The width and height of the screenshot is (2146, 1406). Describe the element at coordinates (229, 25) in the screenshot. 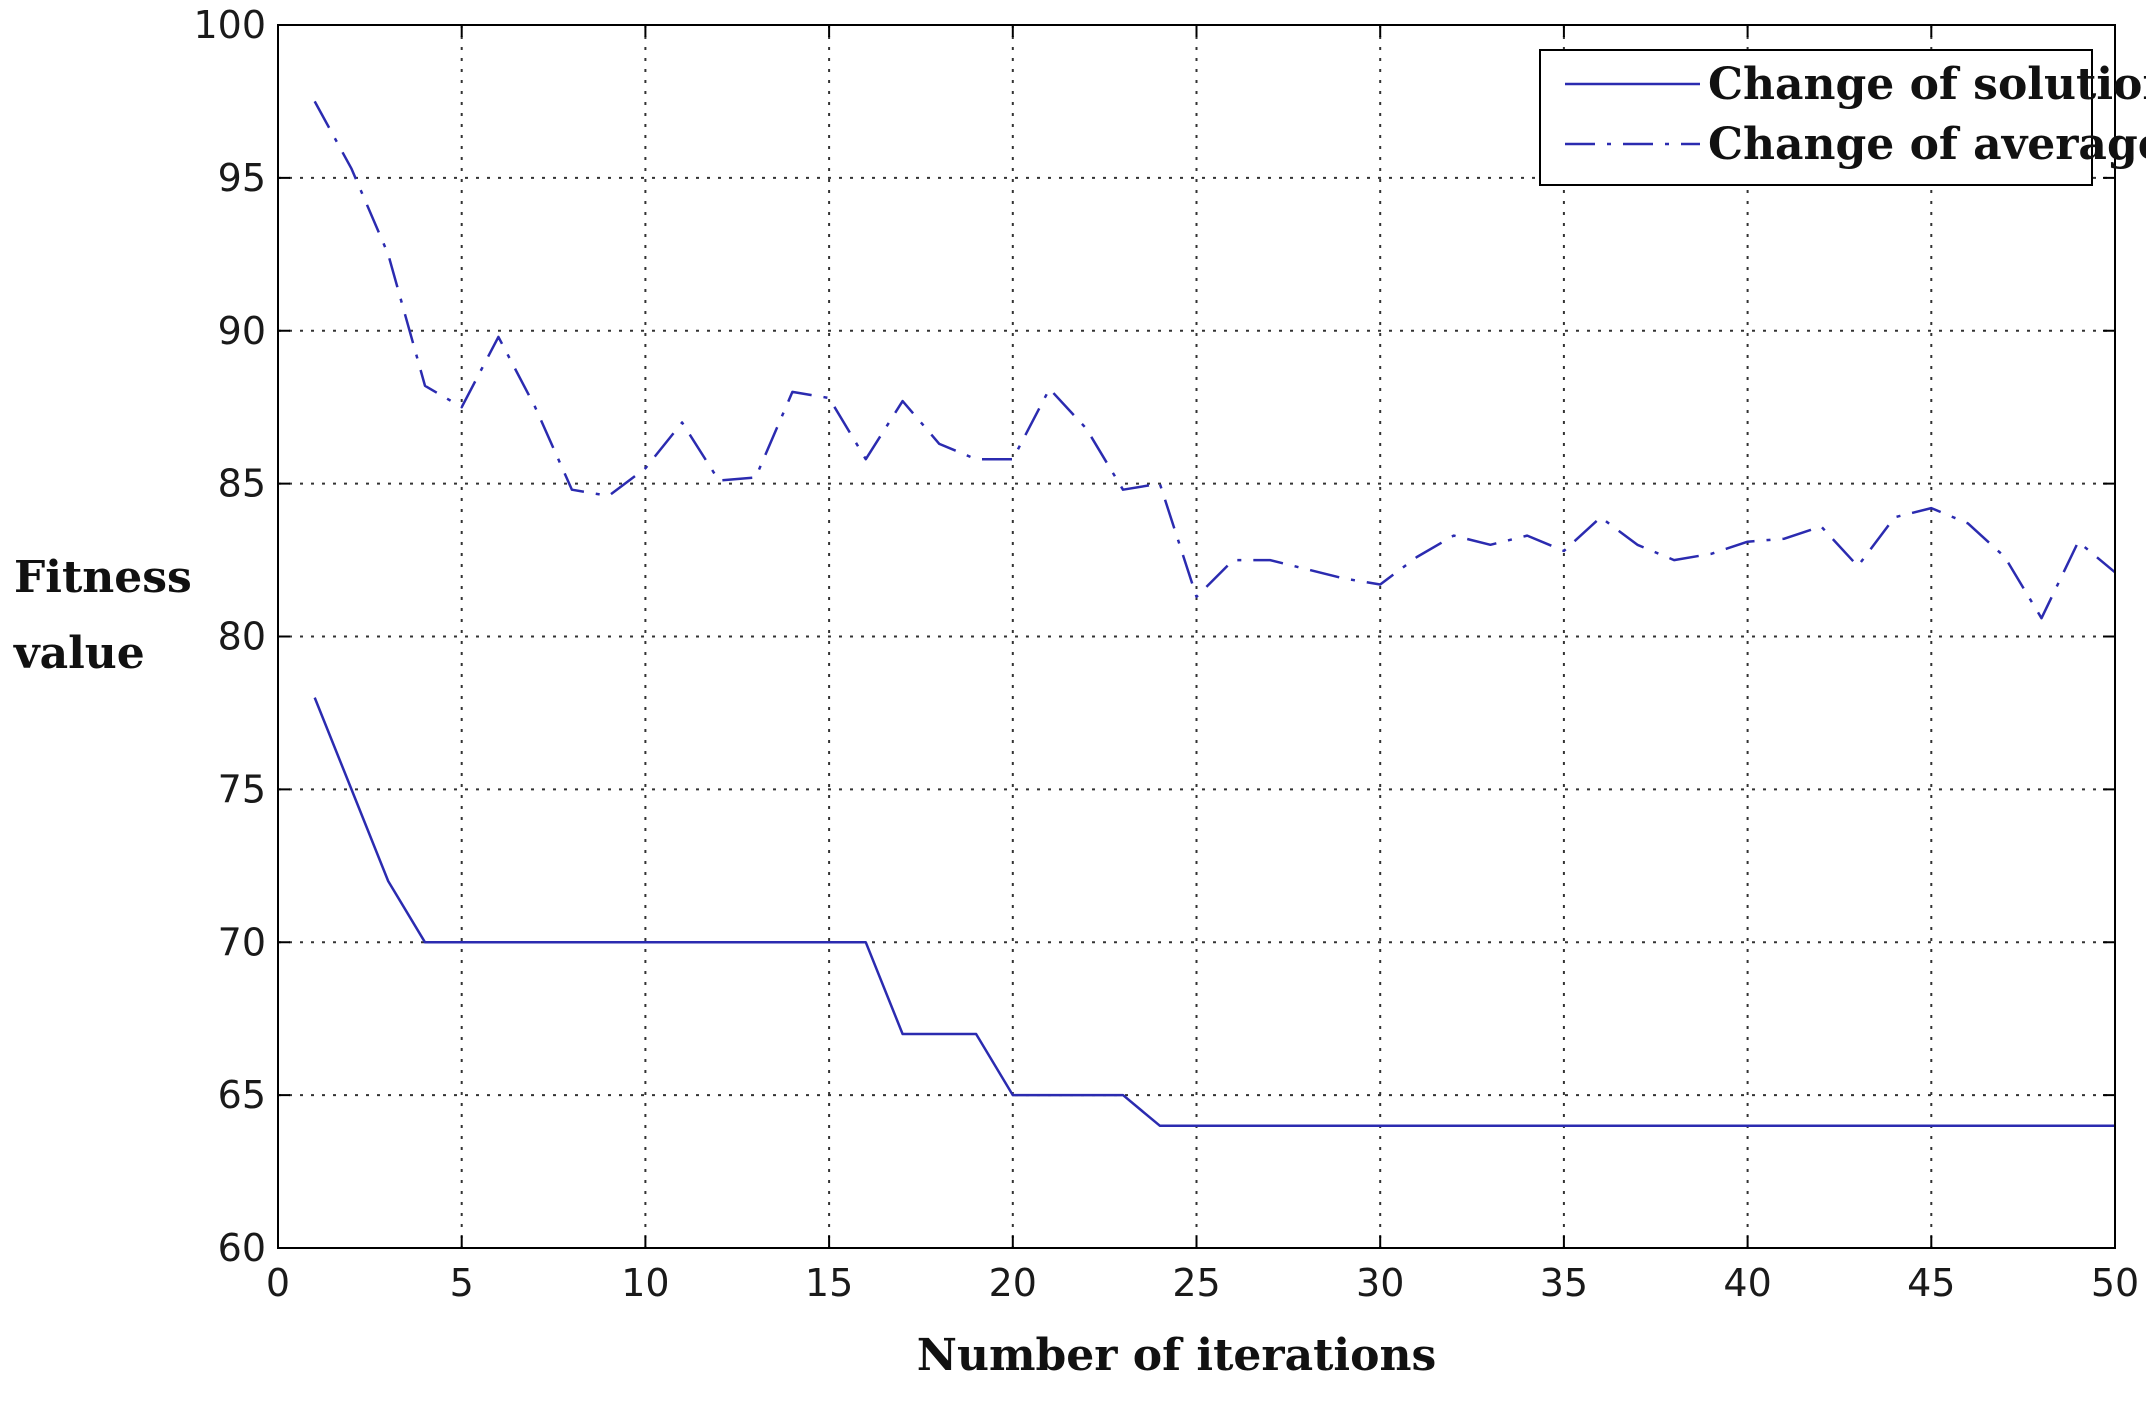

I see `y-tick-label: 100` at that location.